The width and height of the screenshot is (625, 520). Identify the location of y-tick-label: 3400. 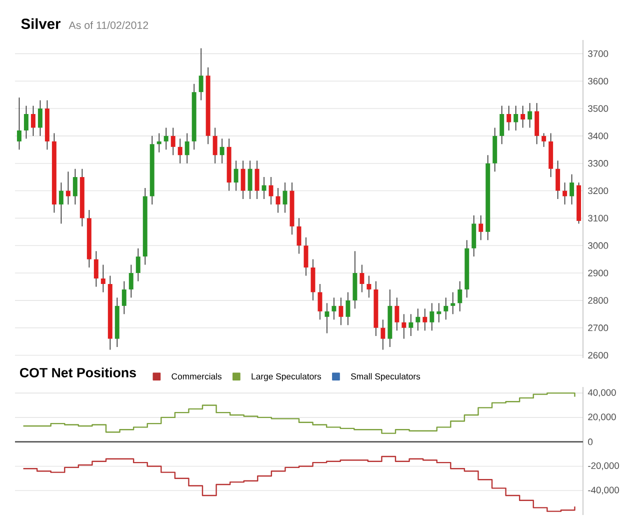
(598, 136).